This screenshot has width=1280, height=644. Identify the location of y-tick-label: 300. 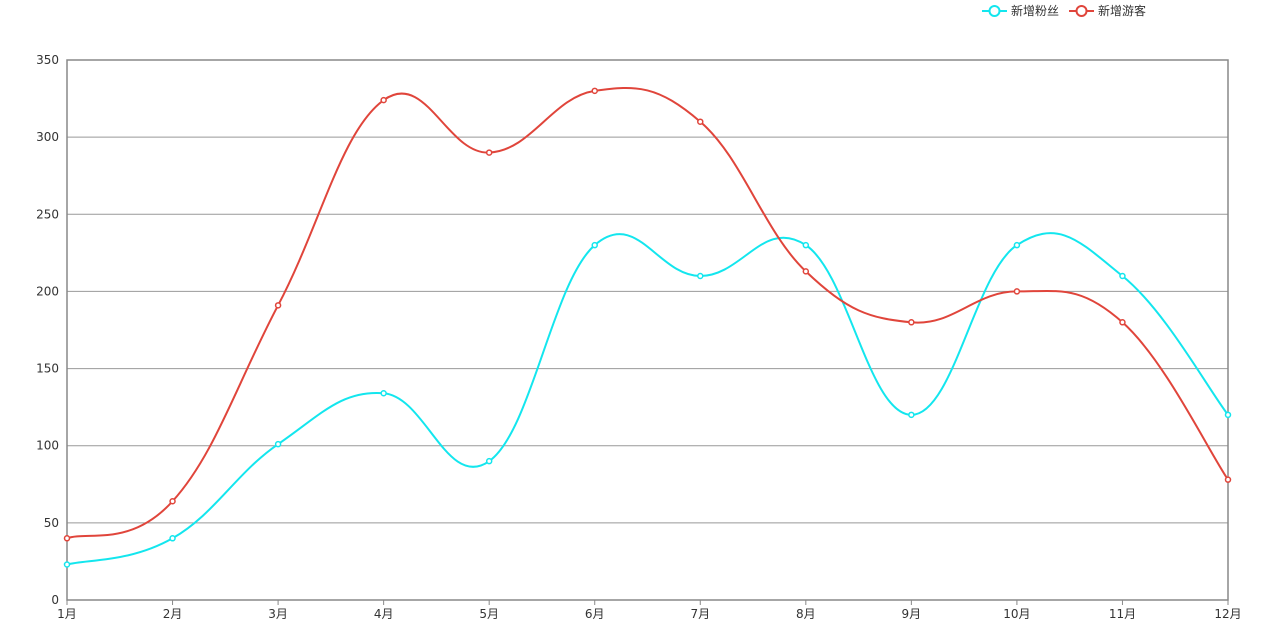
(47, 137).